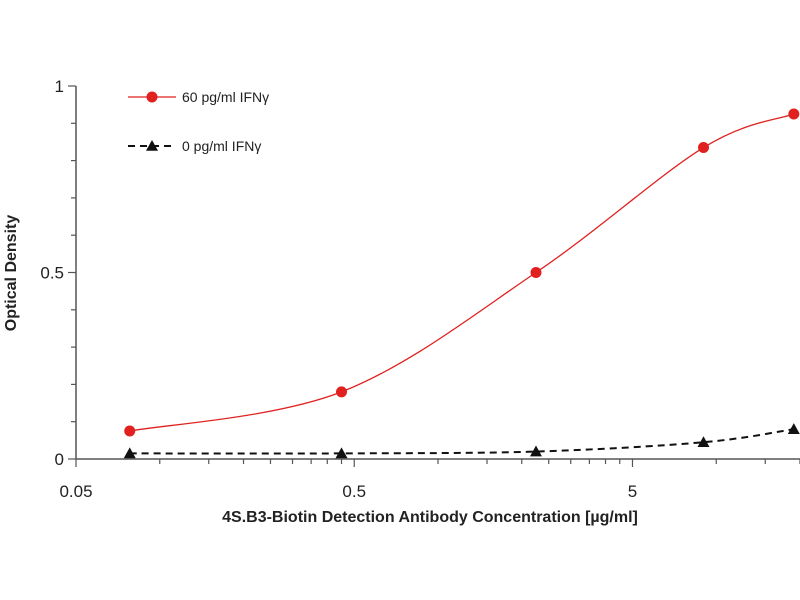  What do you see at coordinates (52, 273) in the screenshot?
I see `y-tick-label: 0.5` at bounding box center [52, 273].